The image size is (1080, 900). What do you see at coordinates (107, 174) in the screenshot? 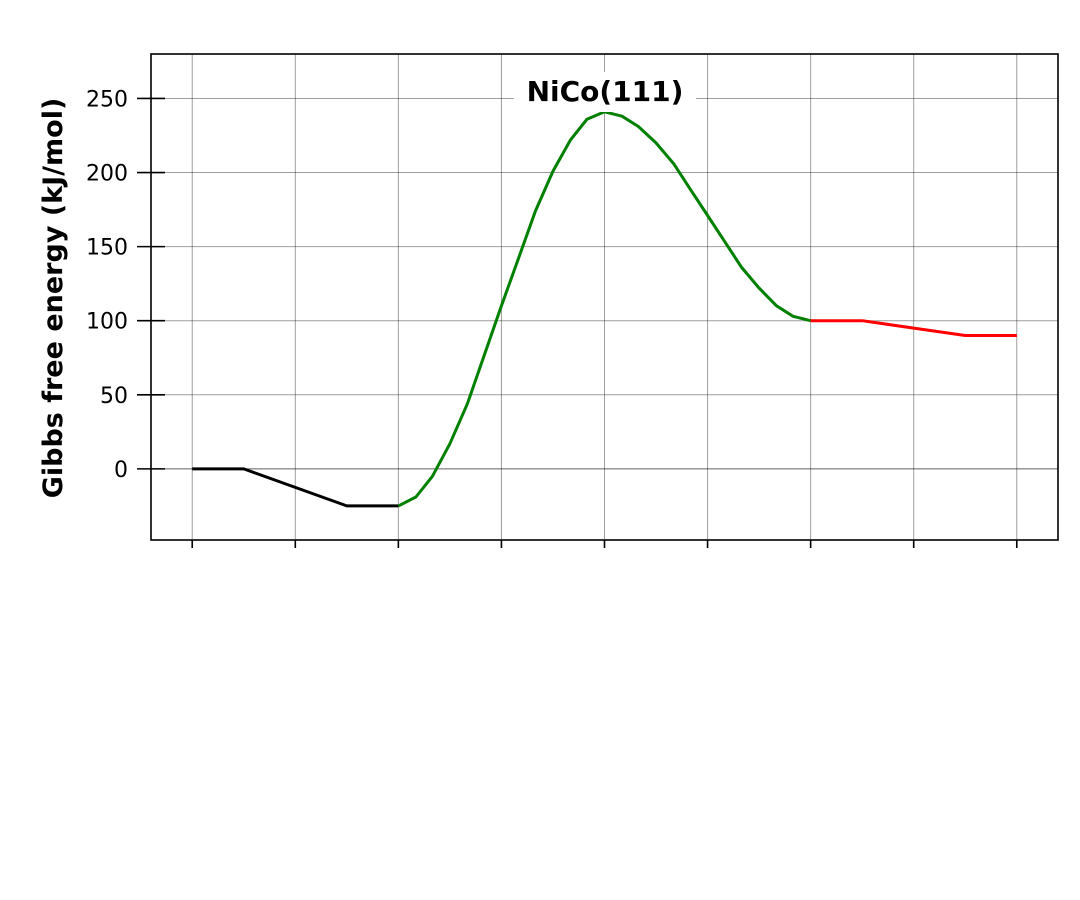
I see `y-tick-label-4: 200` at bounding box center [107, 174].